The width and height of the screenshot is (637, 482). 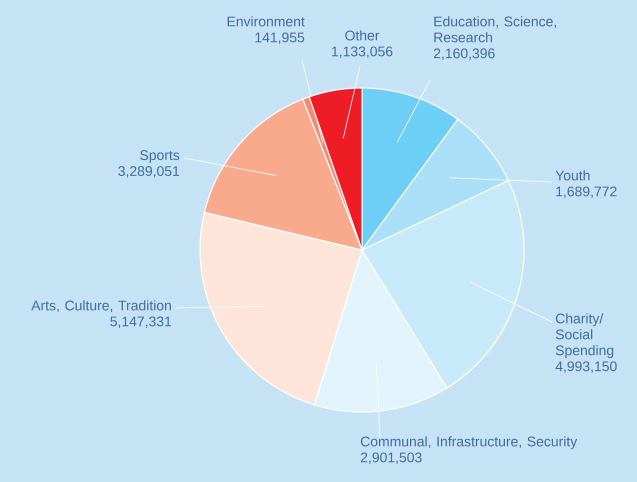 What do you see at coordinates (495, 29) in the screenshot?
I see `slice-label: Education, Science, Research` at bounding box center [495, 29].